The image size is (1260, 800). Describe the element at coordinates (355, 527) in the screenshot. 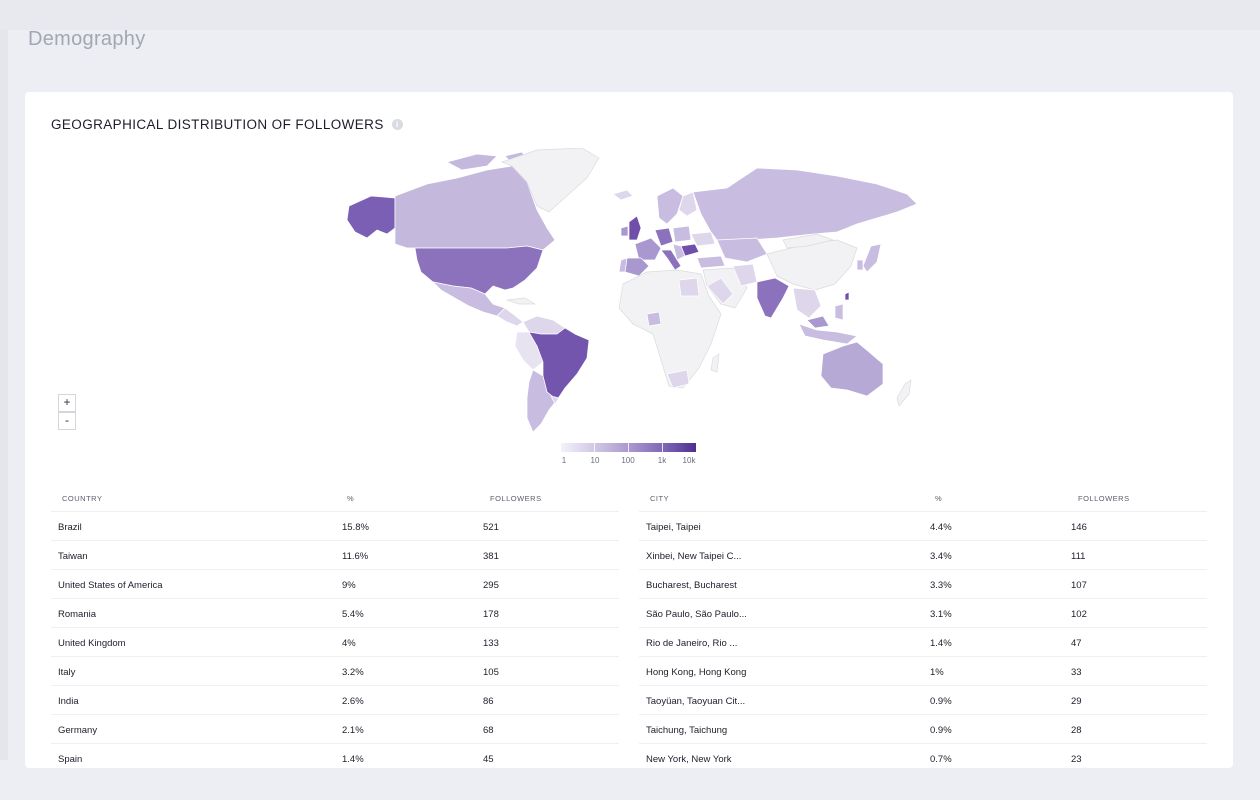

I see `country-percent: 15.8%` at that location.